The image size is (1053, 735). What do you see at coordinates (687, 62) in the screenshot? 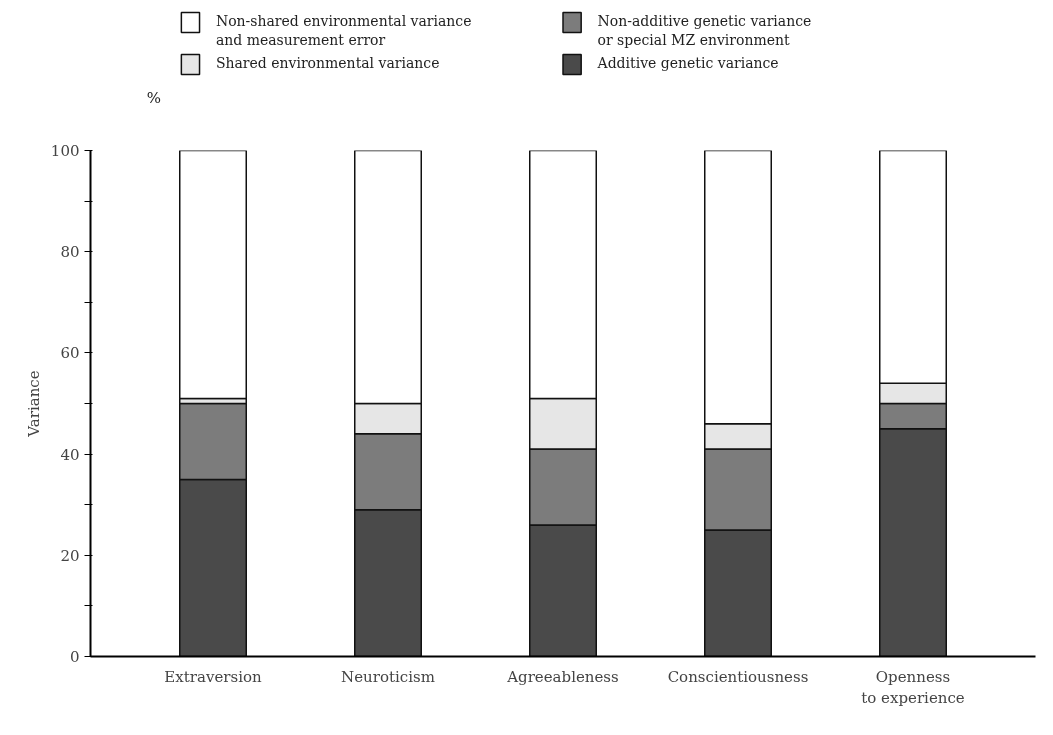
I see `legend-label: Additive genetic variance` at bounding box center [687, 62].